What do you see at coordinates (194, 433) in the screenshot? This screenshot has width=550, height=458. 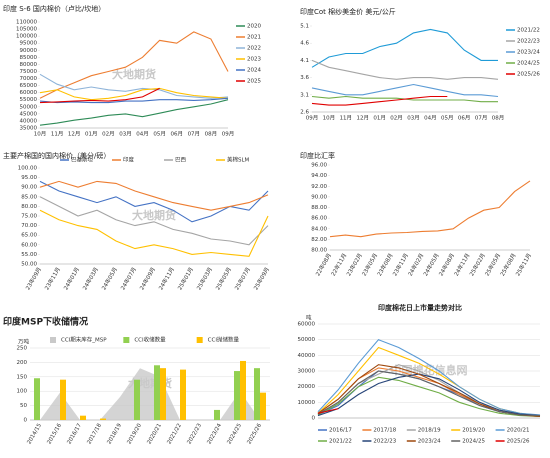 I see `x-tick-label: 2022/23` at bounding box center [194, 433].